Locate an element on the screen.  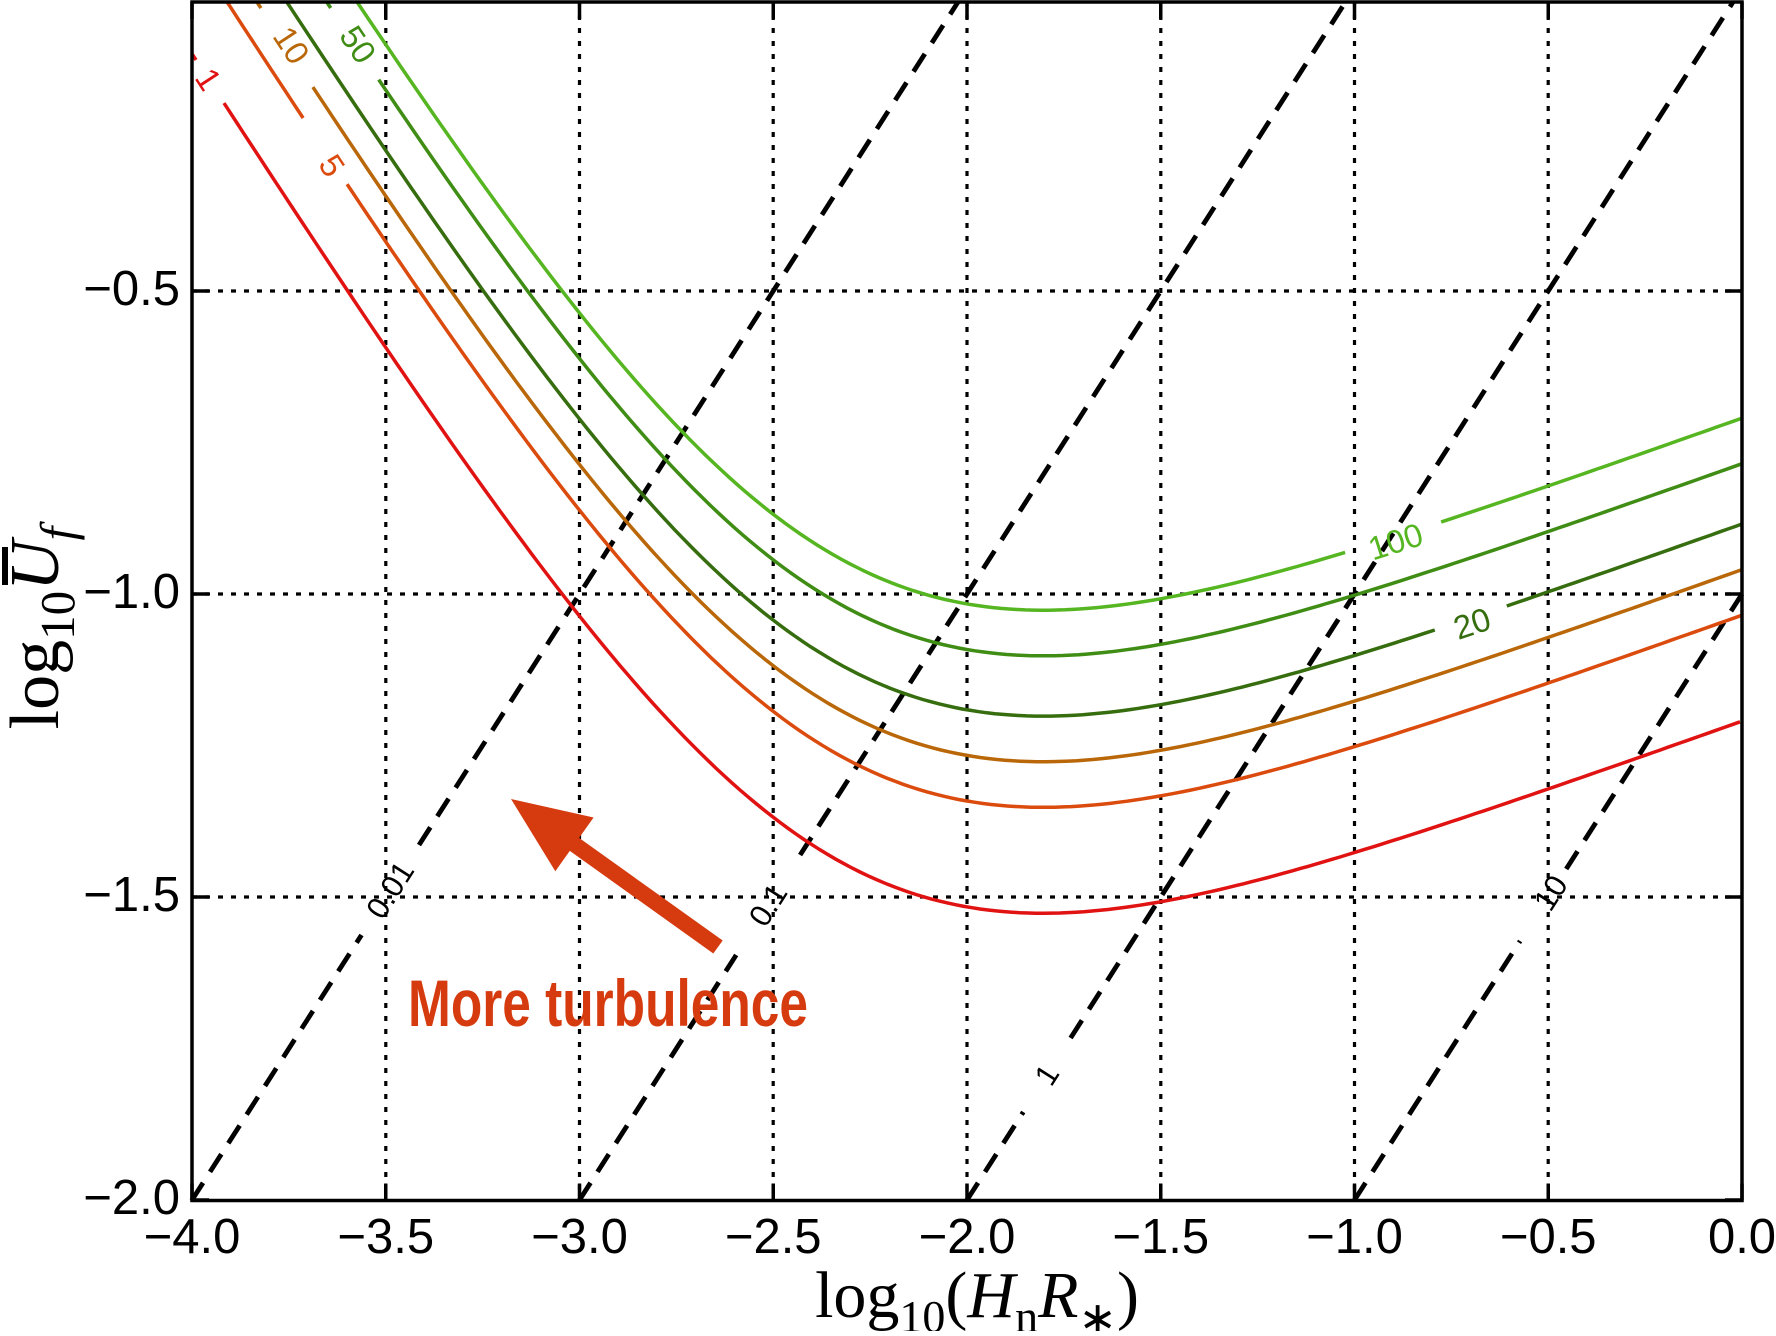
svg-text: −3.5 is located at coordinates (385, 1237).